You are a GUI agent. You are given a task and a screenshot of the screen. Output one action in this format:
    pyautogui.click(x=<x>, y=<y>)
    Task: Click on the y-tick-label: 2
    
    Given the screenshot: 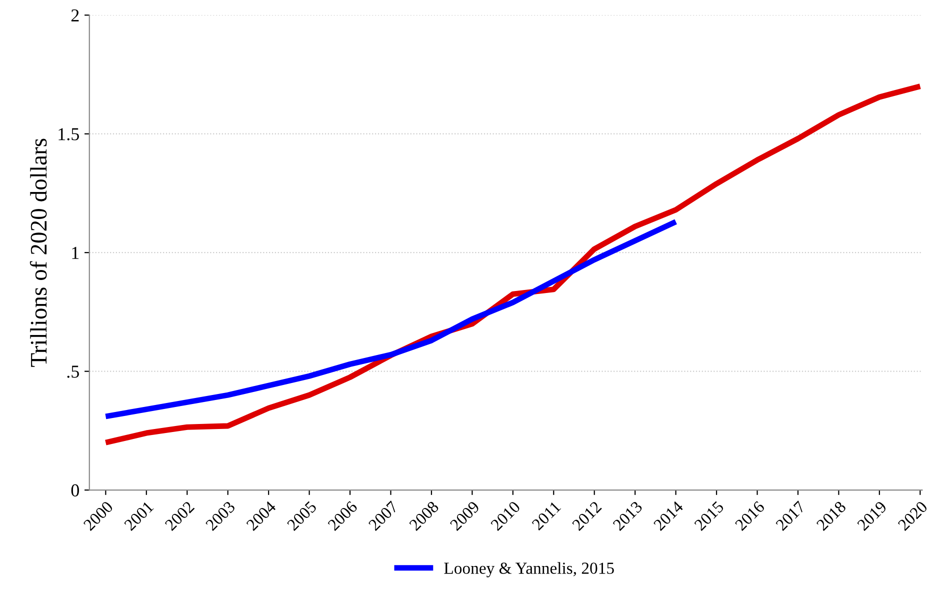 What is the action you would take?
    pyautogui.click(x=75, y=15)
    